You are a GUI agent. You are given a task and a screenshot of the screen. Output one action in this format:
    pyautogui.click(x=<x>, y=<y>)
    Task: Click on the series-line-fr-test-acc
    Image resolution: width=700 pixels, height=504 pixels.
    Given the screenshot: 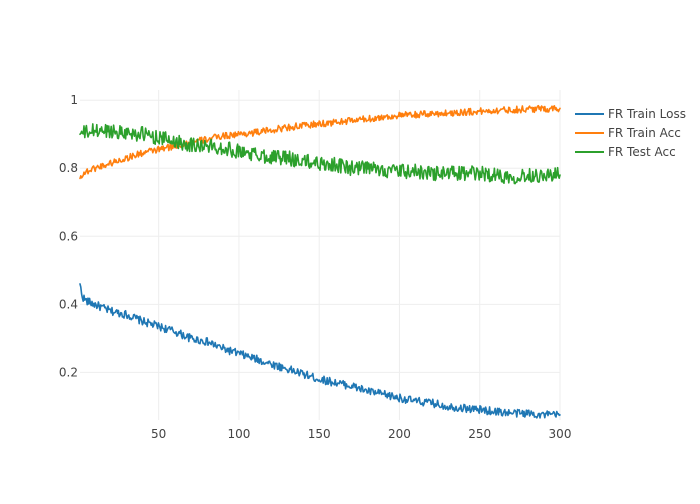 What is the action you would take?
    pyautogui.click(x=320, y=154)
    